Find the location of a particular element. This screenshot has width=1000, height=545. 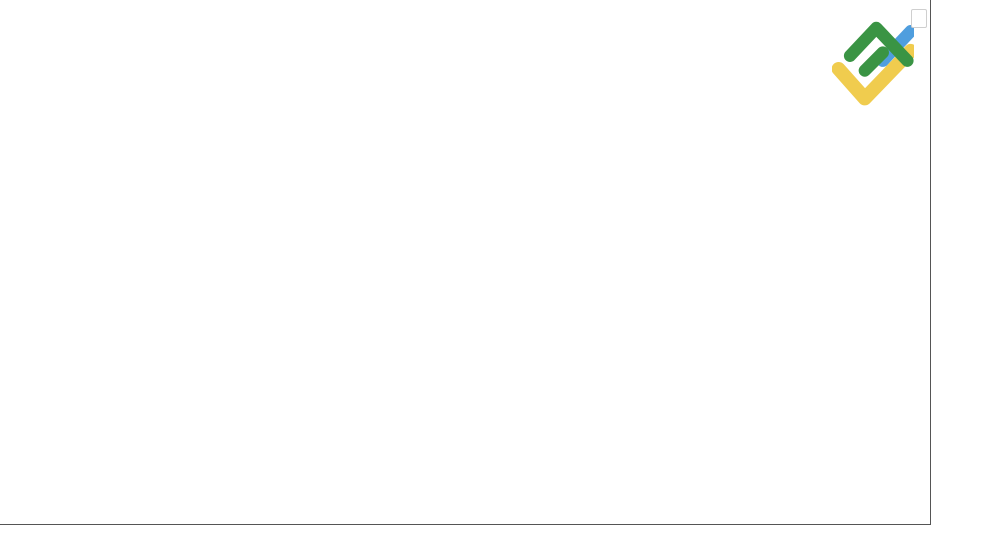

logo-yellow-check is located at coordinates (874, 74).